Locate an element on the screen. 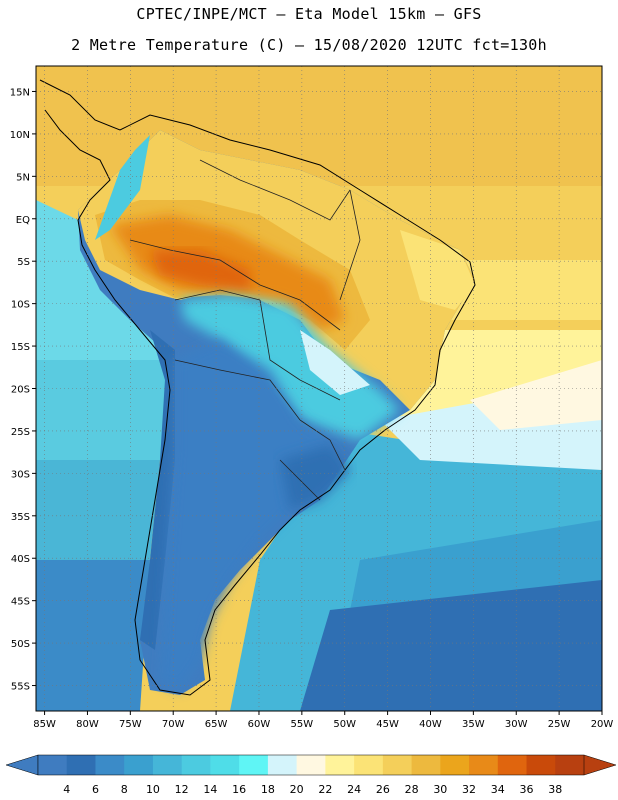 The image size is (618, 800). colorbar-label: 34 is located at coordinates (498, 789).